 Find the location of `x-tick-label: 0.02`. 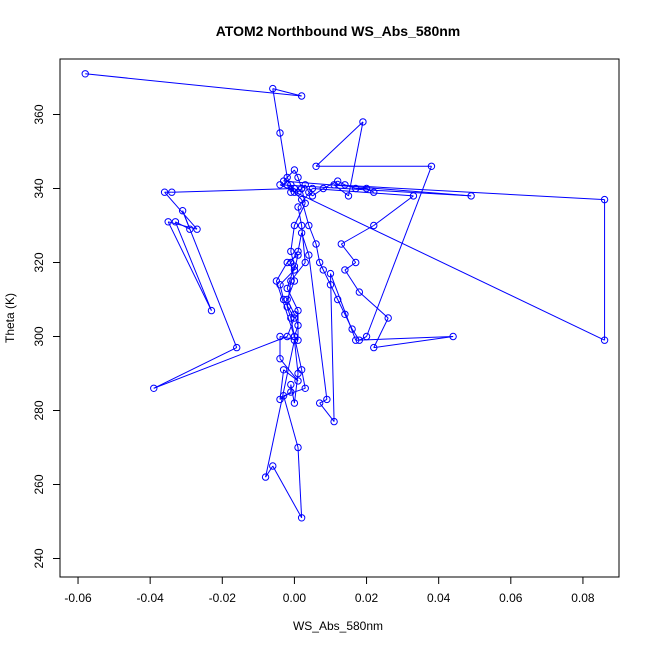

x-tick-label: 0.02 is located at coordinates (367, 598).